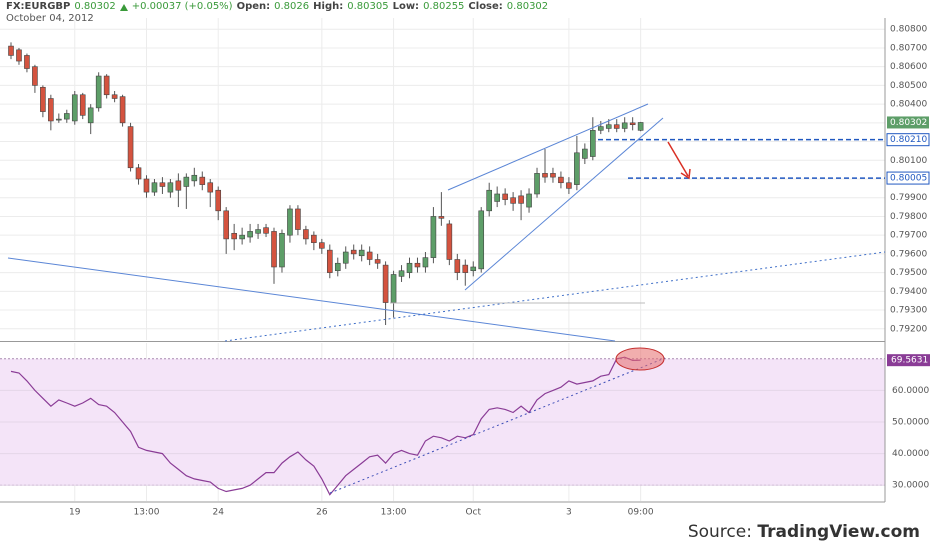 This screenshot has width=932, height=550. Describe the element at coordinates (908, 86) in the screenshot. I see `y-tick-label: 0.80500` at that location.